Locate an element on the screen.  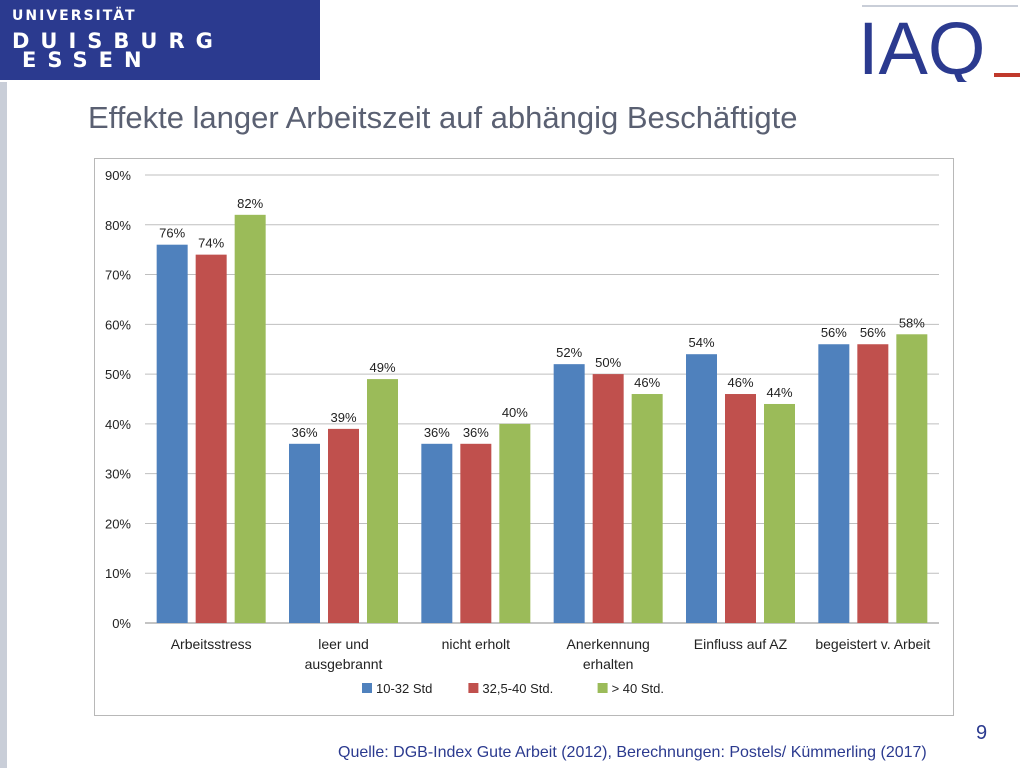
y-tick-label: 70% is located at coordinates (118, 275).